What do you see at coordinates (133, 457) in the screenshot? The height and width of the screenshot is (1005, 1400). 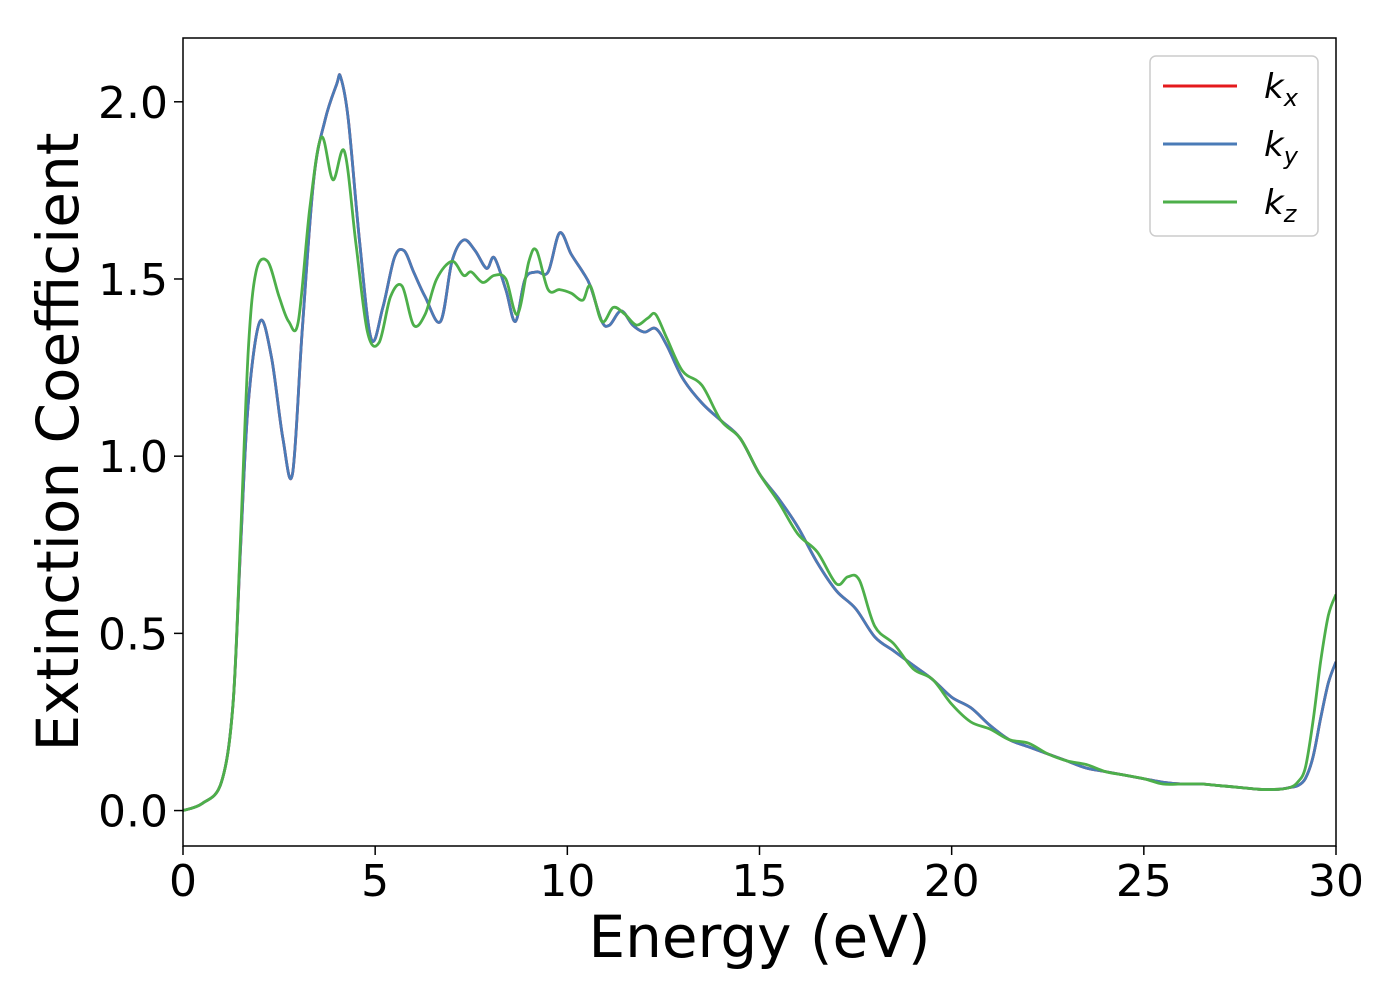 I see `y-tick-label: 1.0` at bounding box center [133, 457].